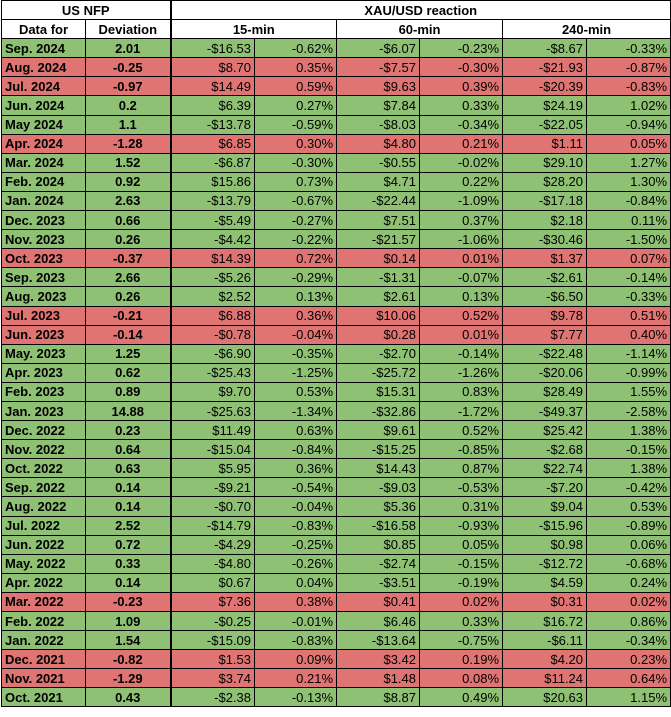 The height and width of the screenshot is (717, 671). Describe the element at coordinates (213, 659) in the screenshot. I see `usd-15min-cell: $1.53` at that location.